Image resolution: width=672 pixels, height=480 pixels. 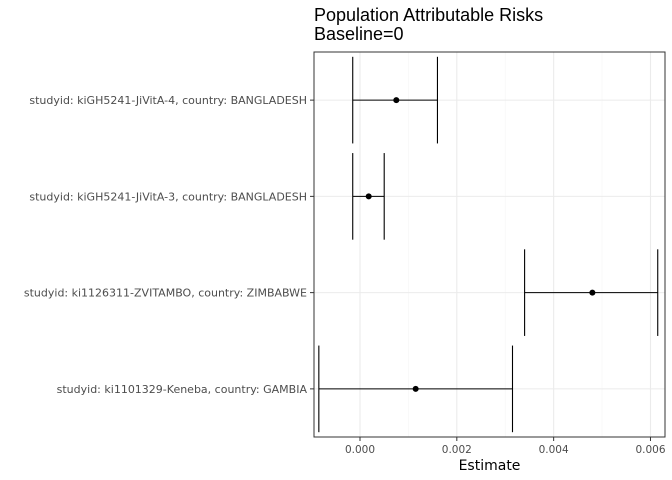 I want to click on chart-subtitle: Baseline=0, so click(x=359, y=34).